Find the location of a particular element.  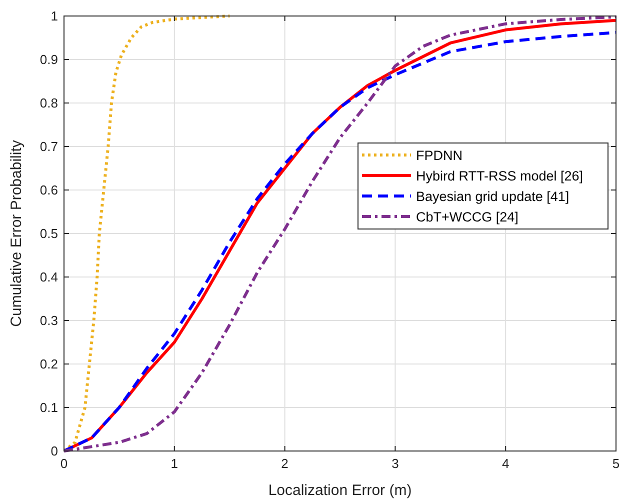

y-tick-label: 0.4 is located at coordinates (49, 277).